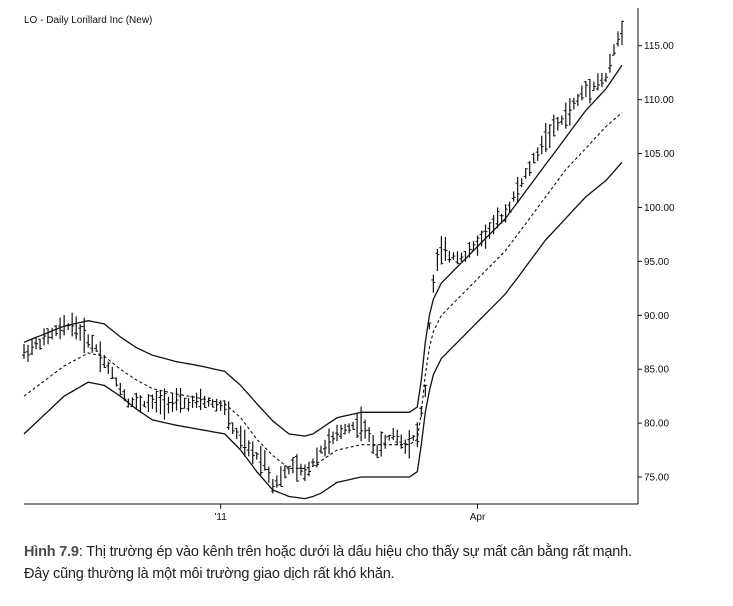  I want to click on y-tick-label: 95.00, so click(656, 262).